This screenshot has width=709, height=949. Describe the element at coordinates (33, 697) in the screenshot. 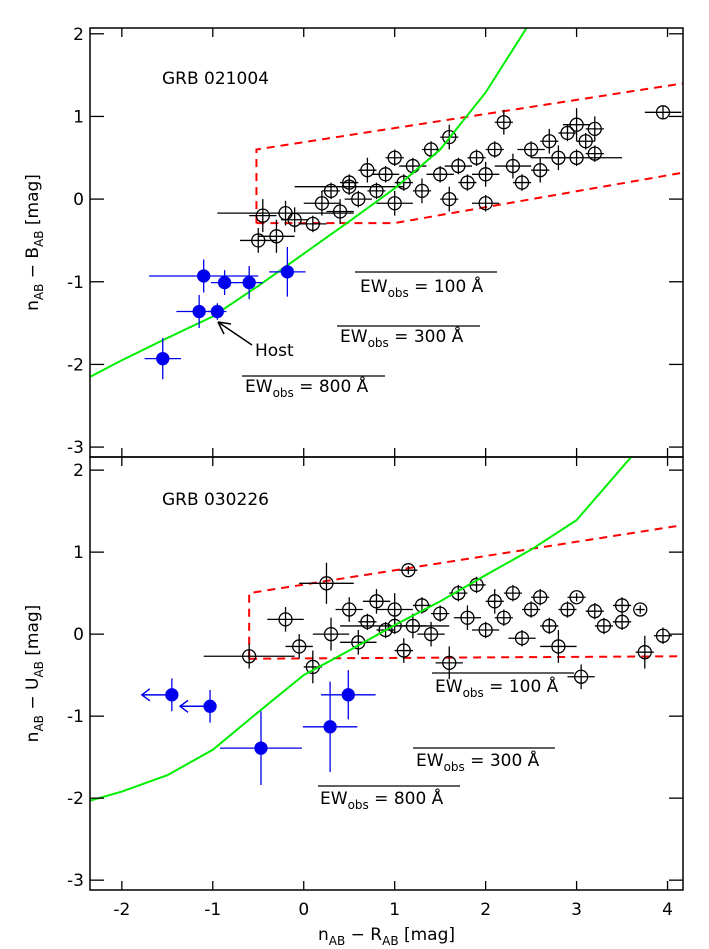

I see `label-part: − U` at that location.